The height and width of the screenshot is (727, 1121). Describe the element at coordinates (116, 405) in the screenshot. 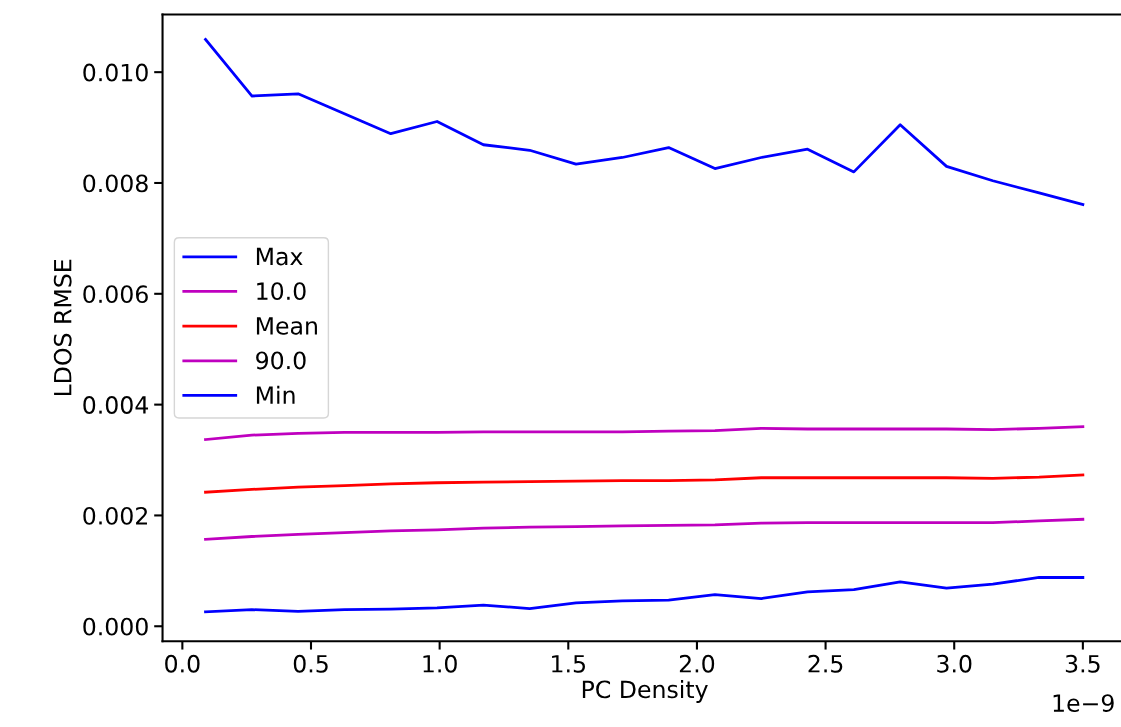

I see `y-tick-label: 0.004` at that location.